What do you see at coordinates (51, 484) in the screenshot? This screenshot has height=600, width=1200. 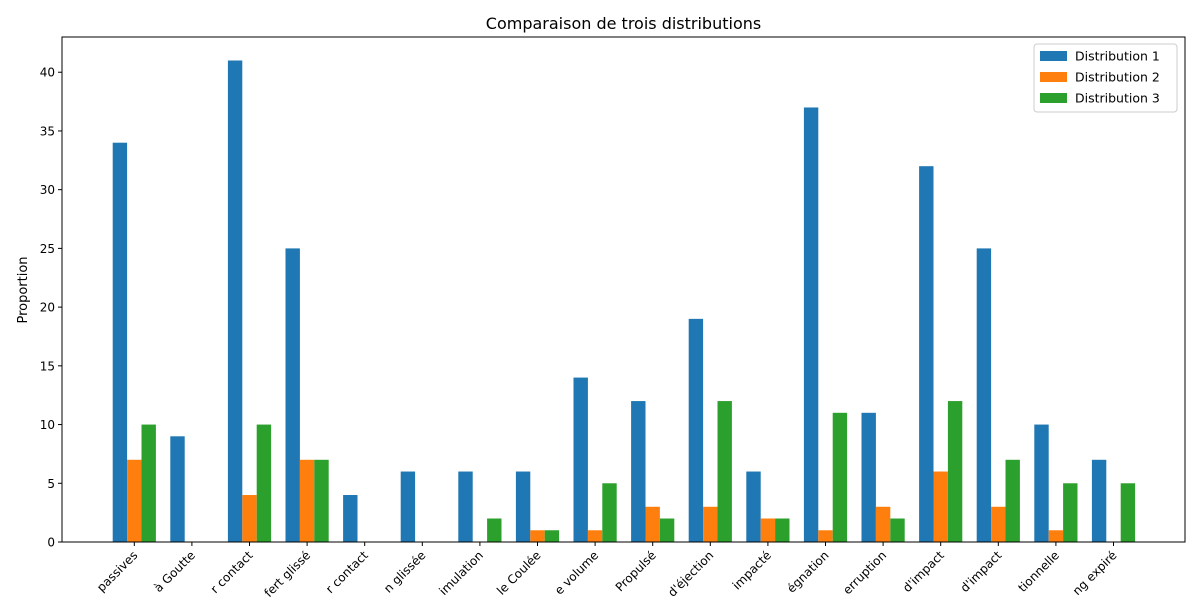 I see `y-tick-label: 5` at bounding box center [51, 484].